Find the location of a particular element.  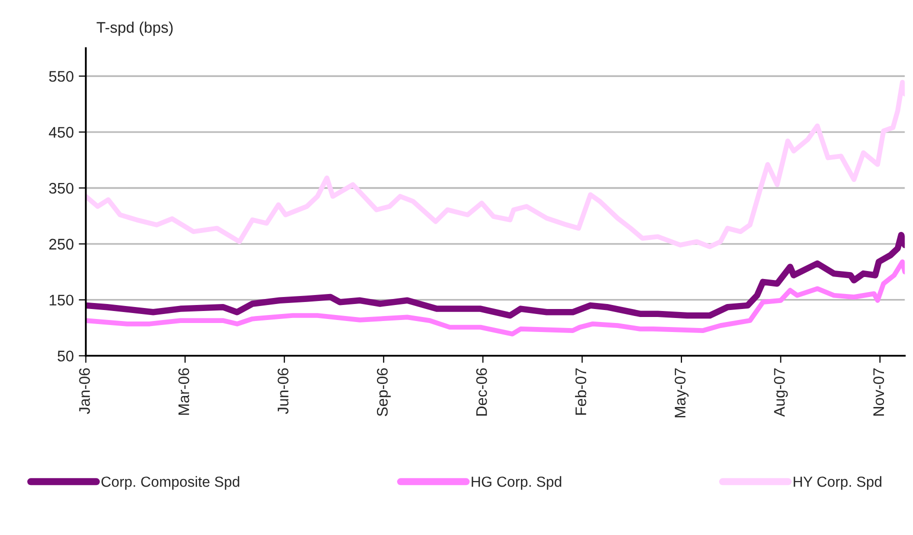

y-tick-label: 250 is located at coordinates (61, 244).